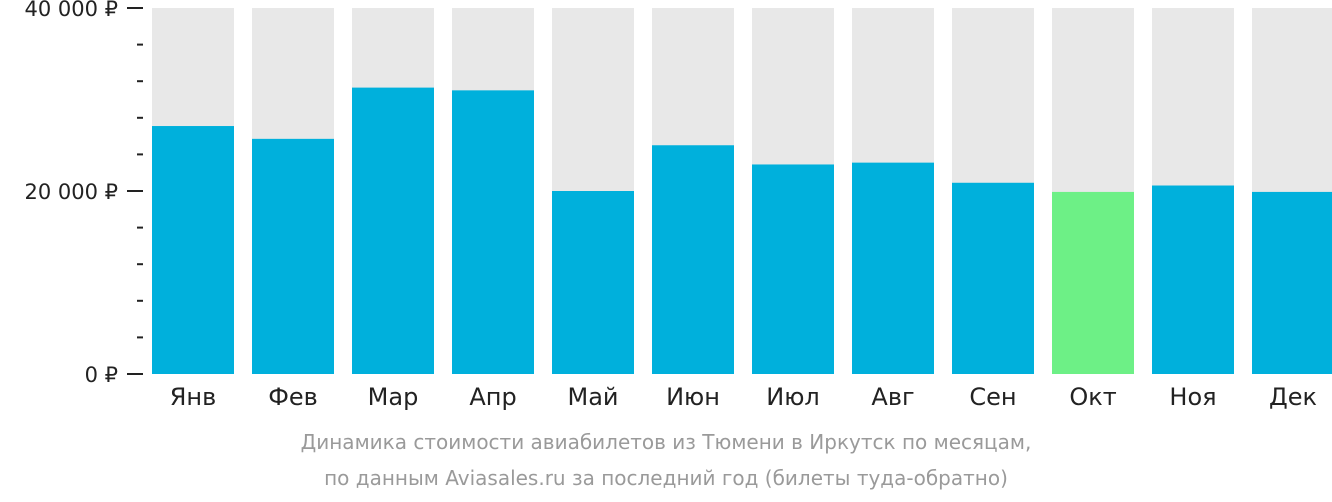  Describe the element at coordinates (593, 282) in the screenshot. I see `bar-Май` at that location.